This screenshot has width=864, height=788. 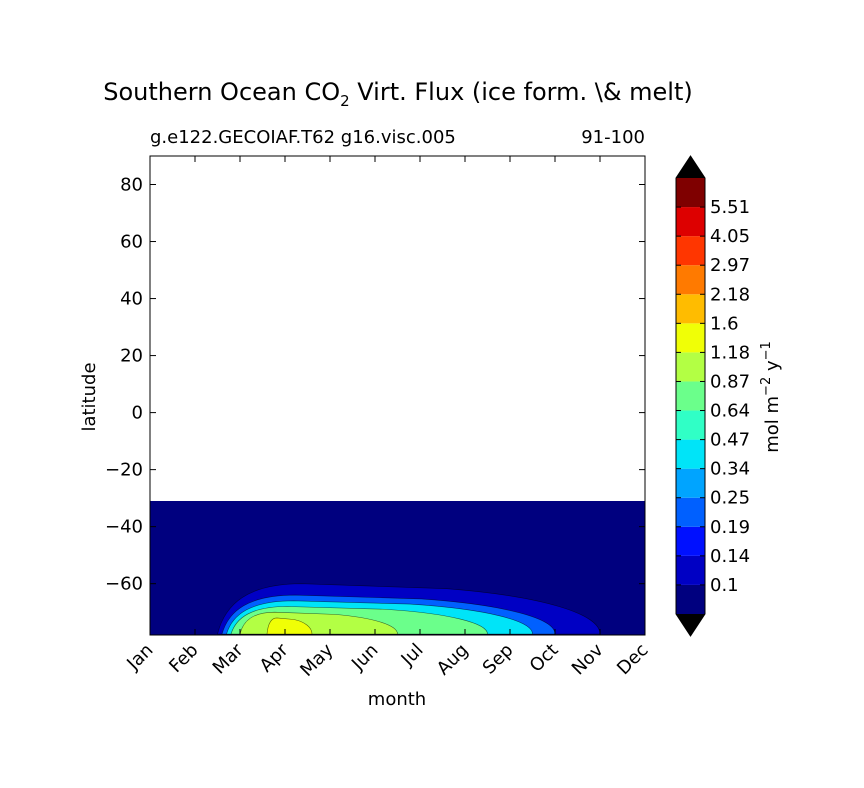 What do you see at coordinates (453, 660) in the screenshot?
I see `x-tick-label: Aug` at bounding box center [453, 660].